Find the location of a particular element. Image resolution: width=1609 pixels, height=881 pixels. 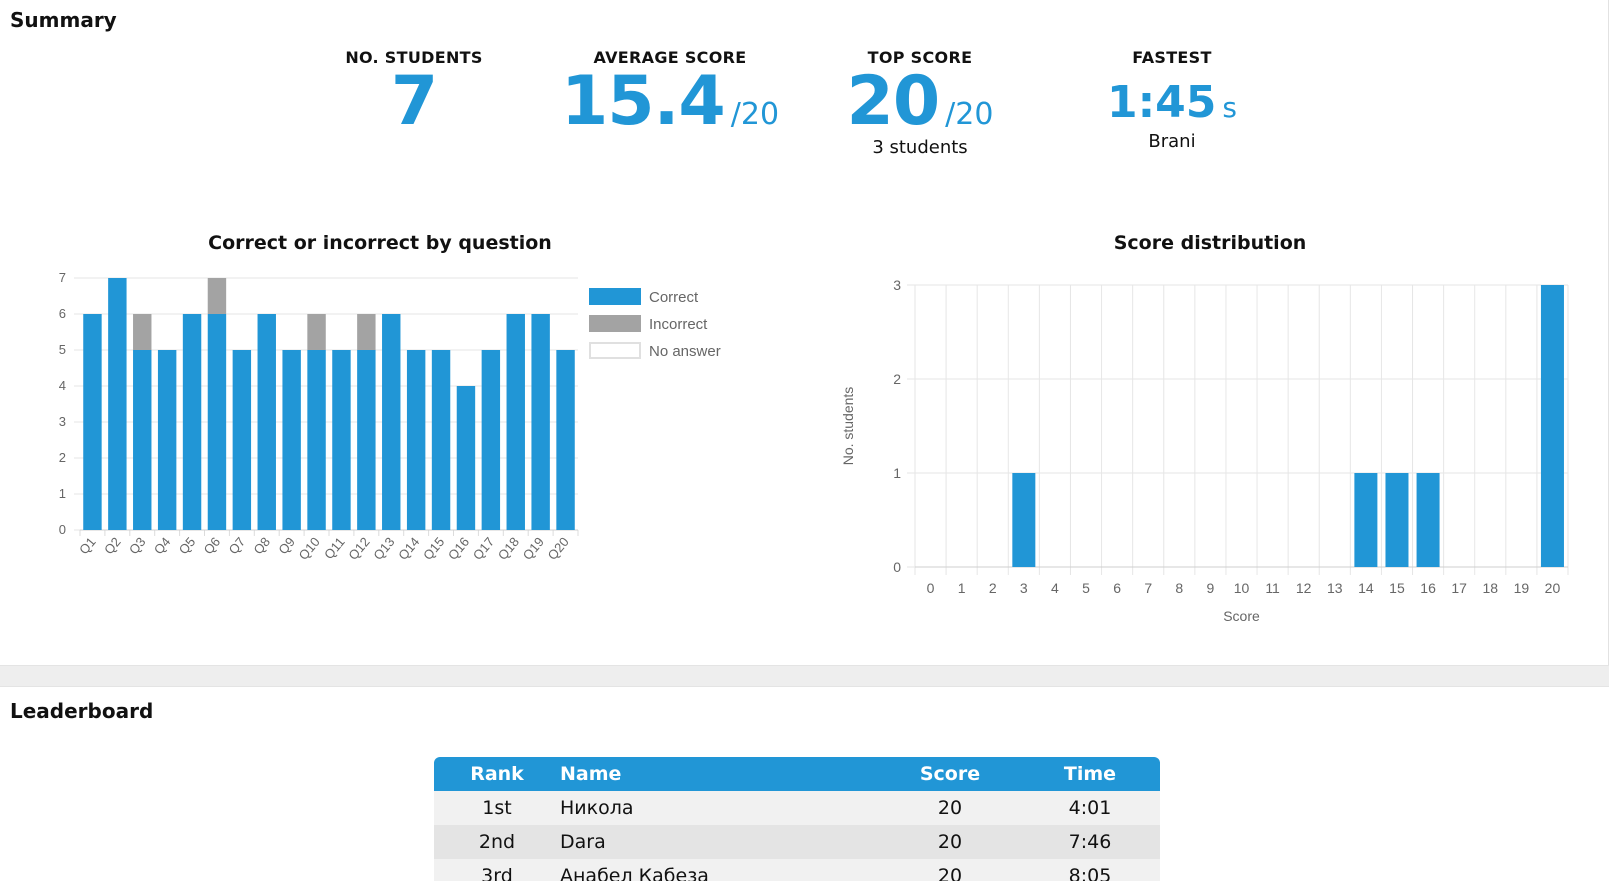

x-tick-label: Q9 is located at coordinates (286, 545).